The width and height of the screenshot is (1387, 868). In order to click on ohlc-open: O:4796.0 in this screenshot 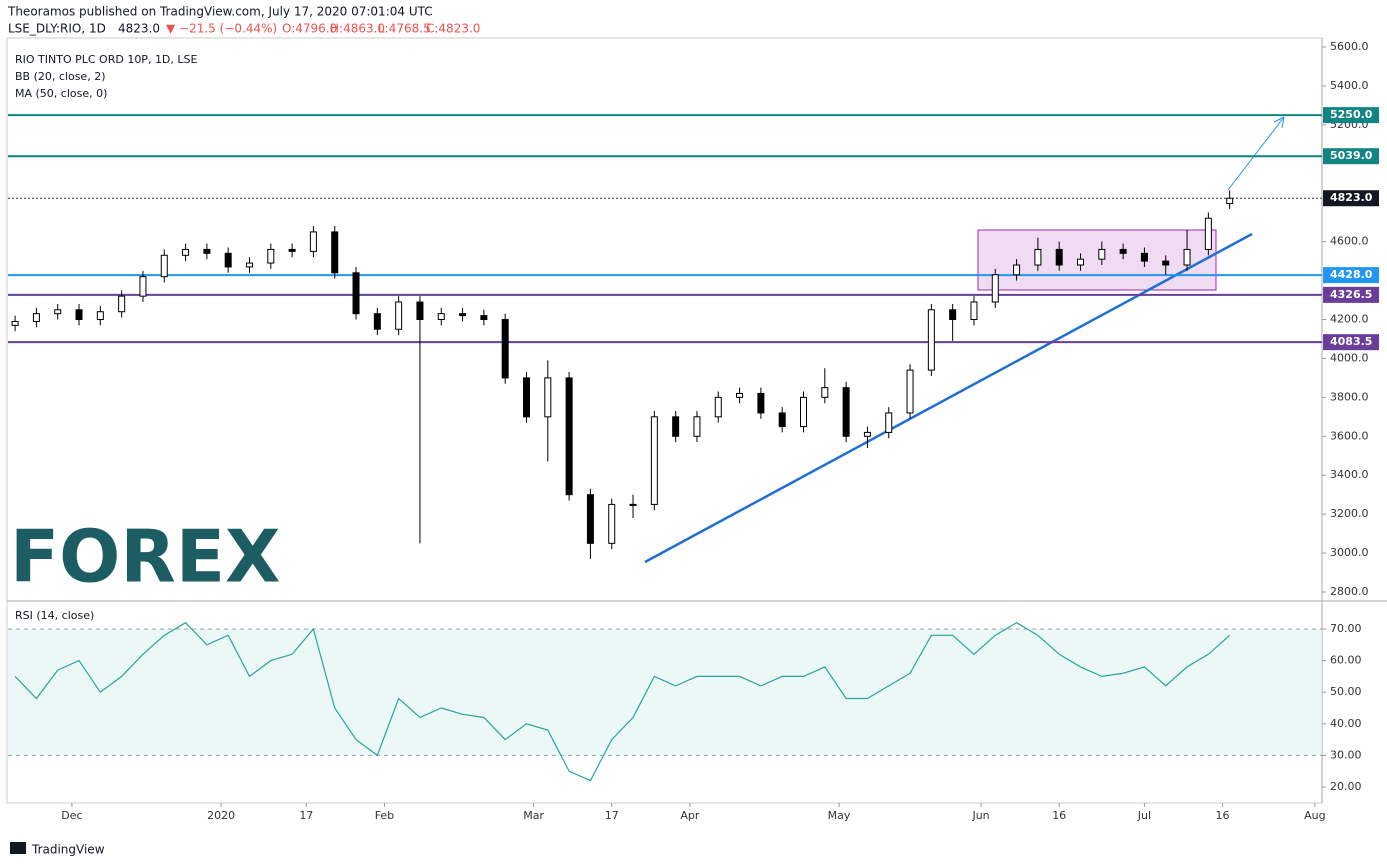, I will do `click(309, 29)`.